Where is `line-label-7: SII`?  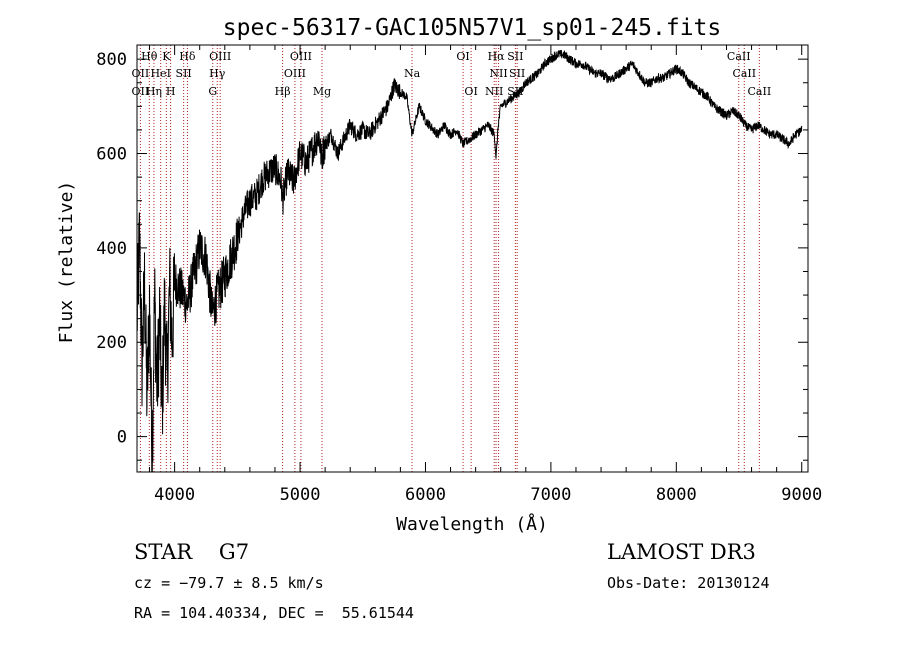
line-label-7: SII is located at coordinates (515, 56).